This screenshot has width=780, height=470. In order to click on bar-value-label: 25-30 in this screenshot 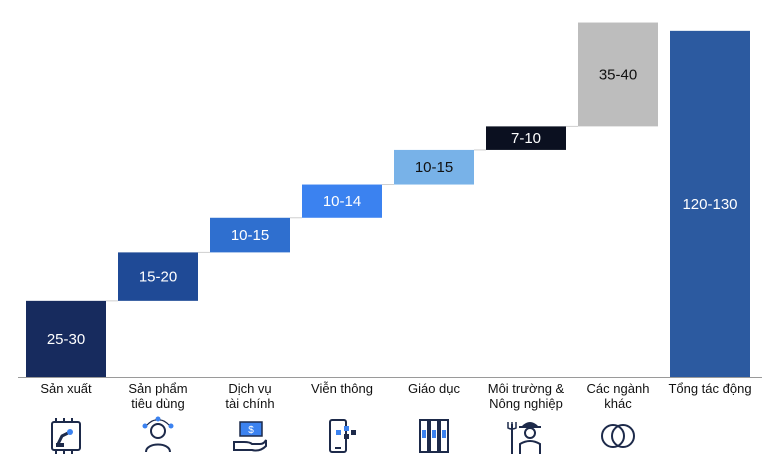, I will do `click(66, 339)`.